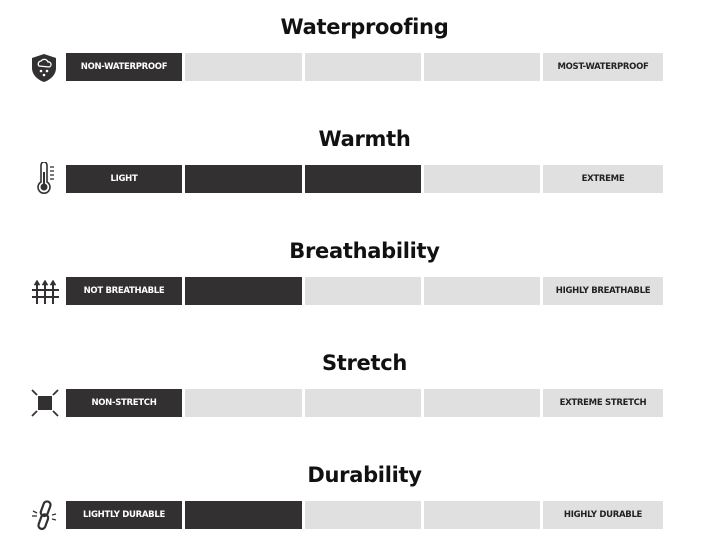 The height and width of the screenshot is (554, 709). Describe the element at coordinates (46, 177) in the screenshot. I see `thermometer-icon` at that location.